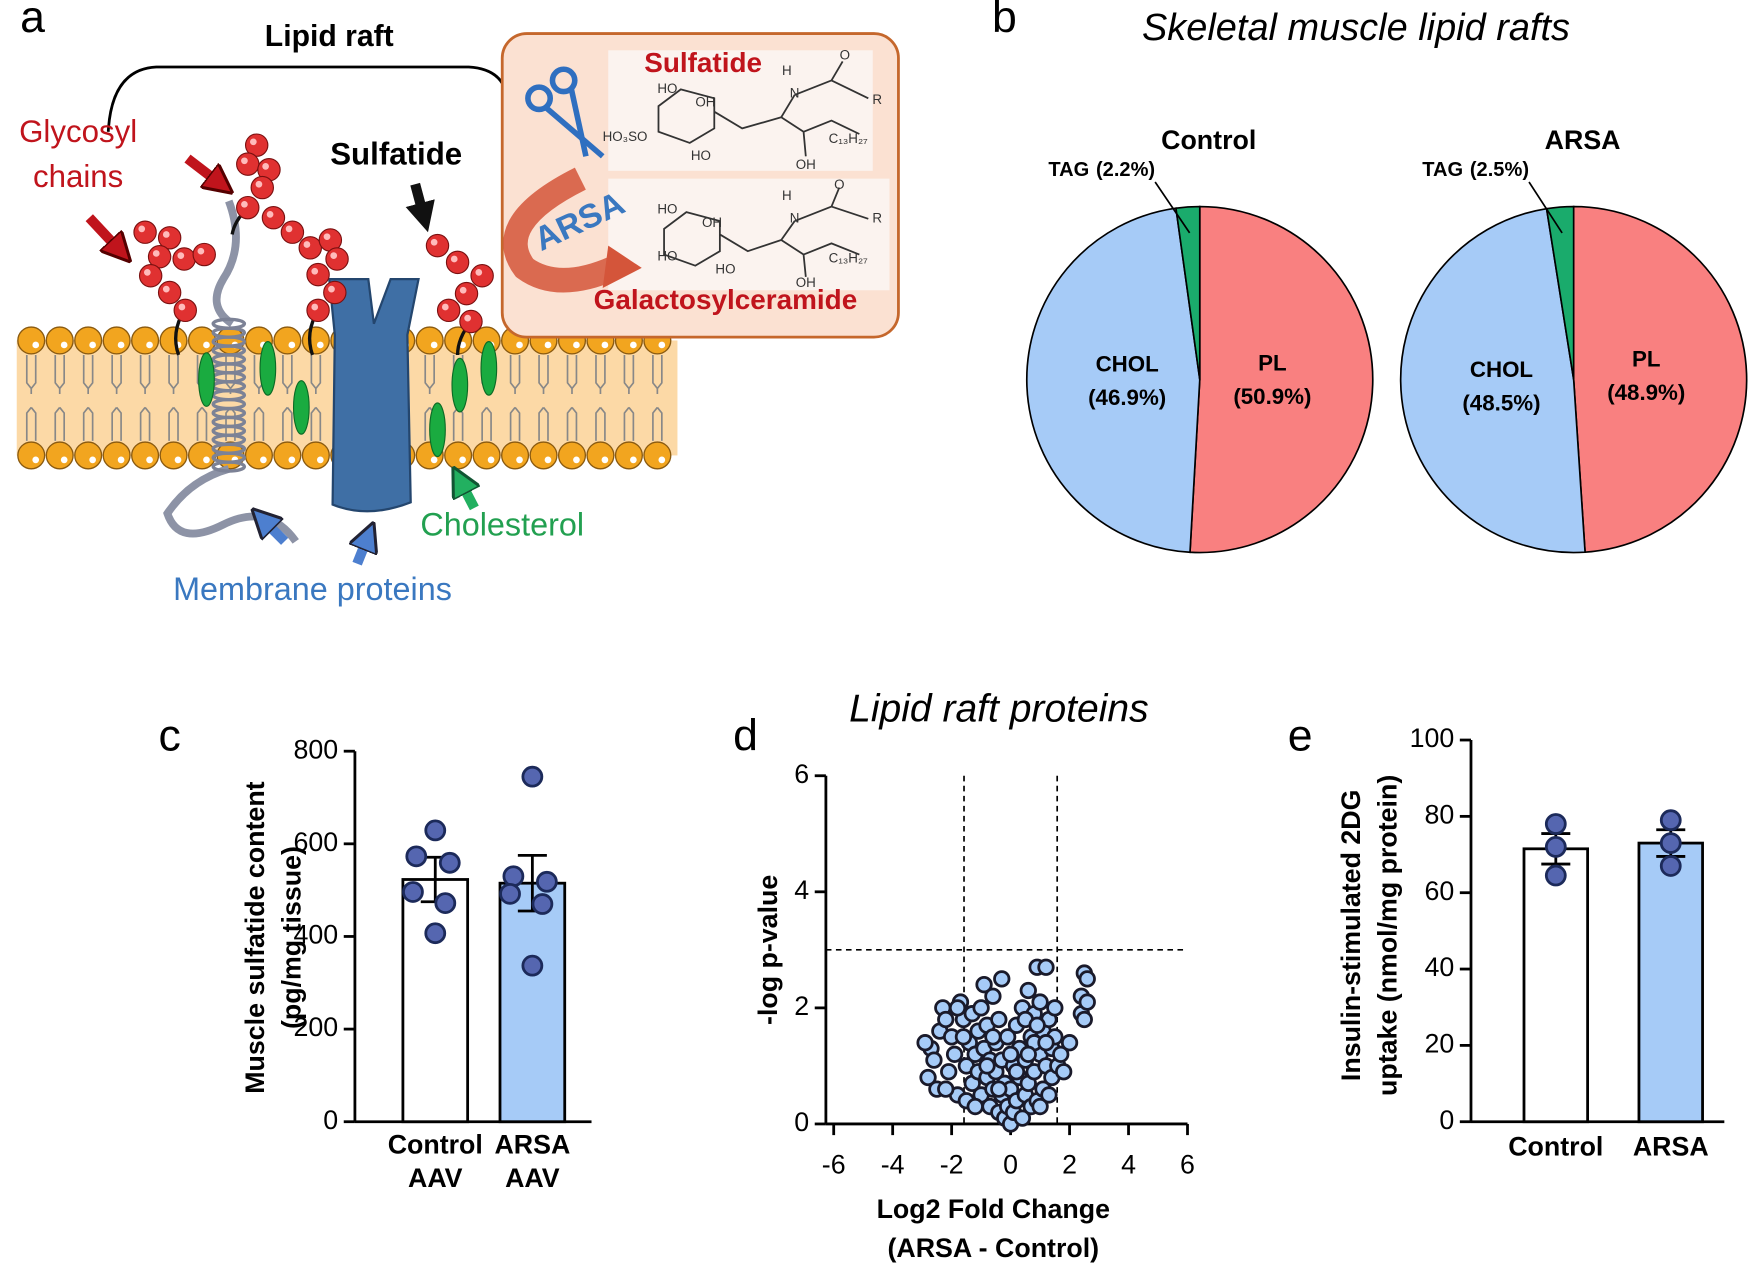 The height and width of the screenshot is (1268, 1750). What do you see at coordinates (999, 708) in the screenshot?
I see `chart-title: Lipid raft proteins` at bounding box center [999, 708].